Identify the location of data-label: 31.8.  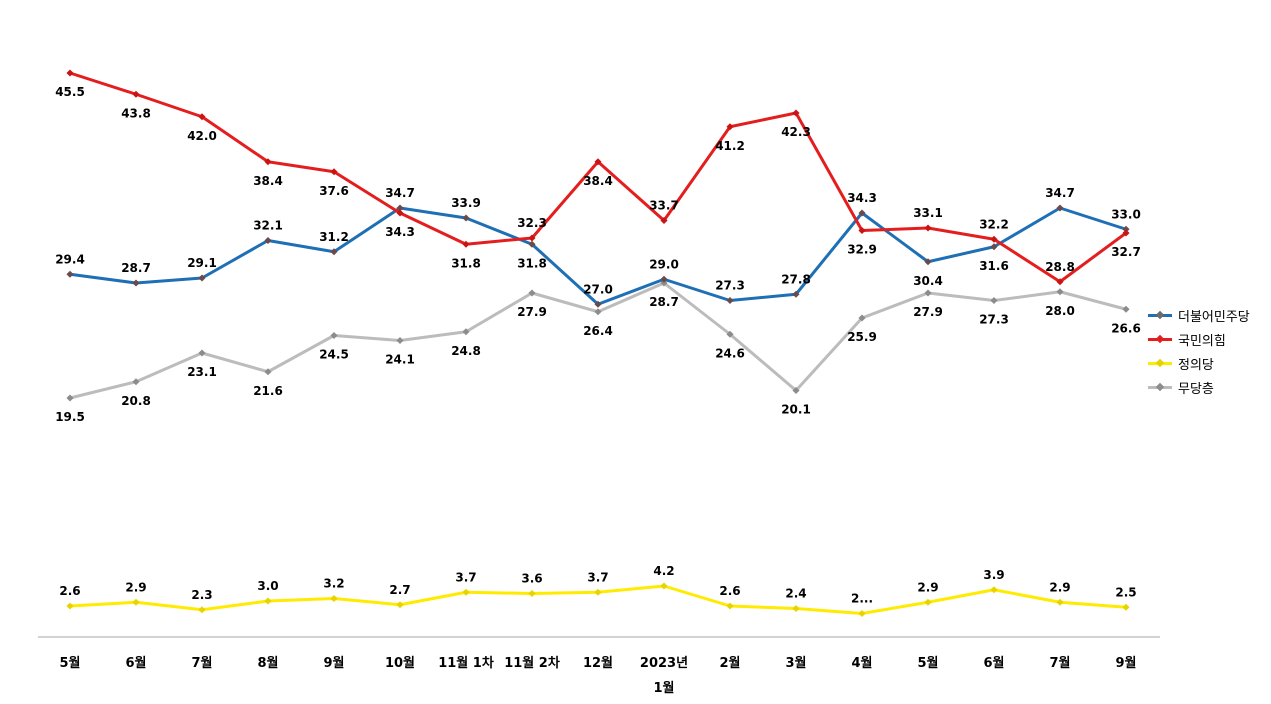
(532, 263).